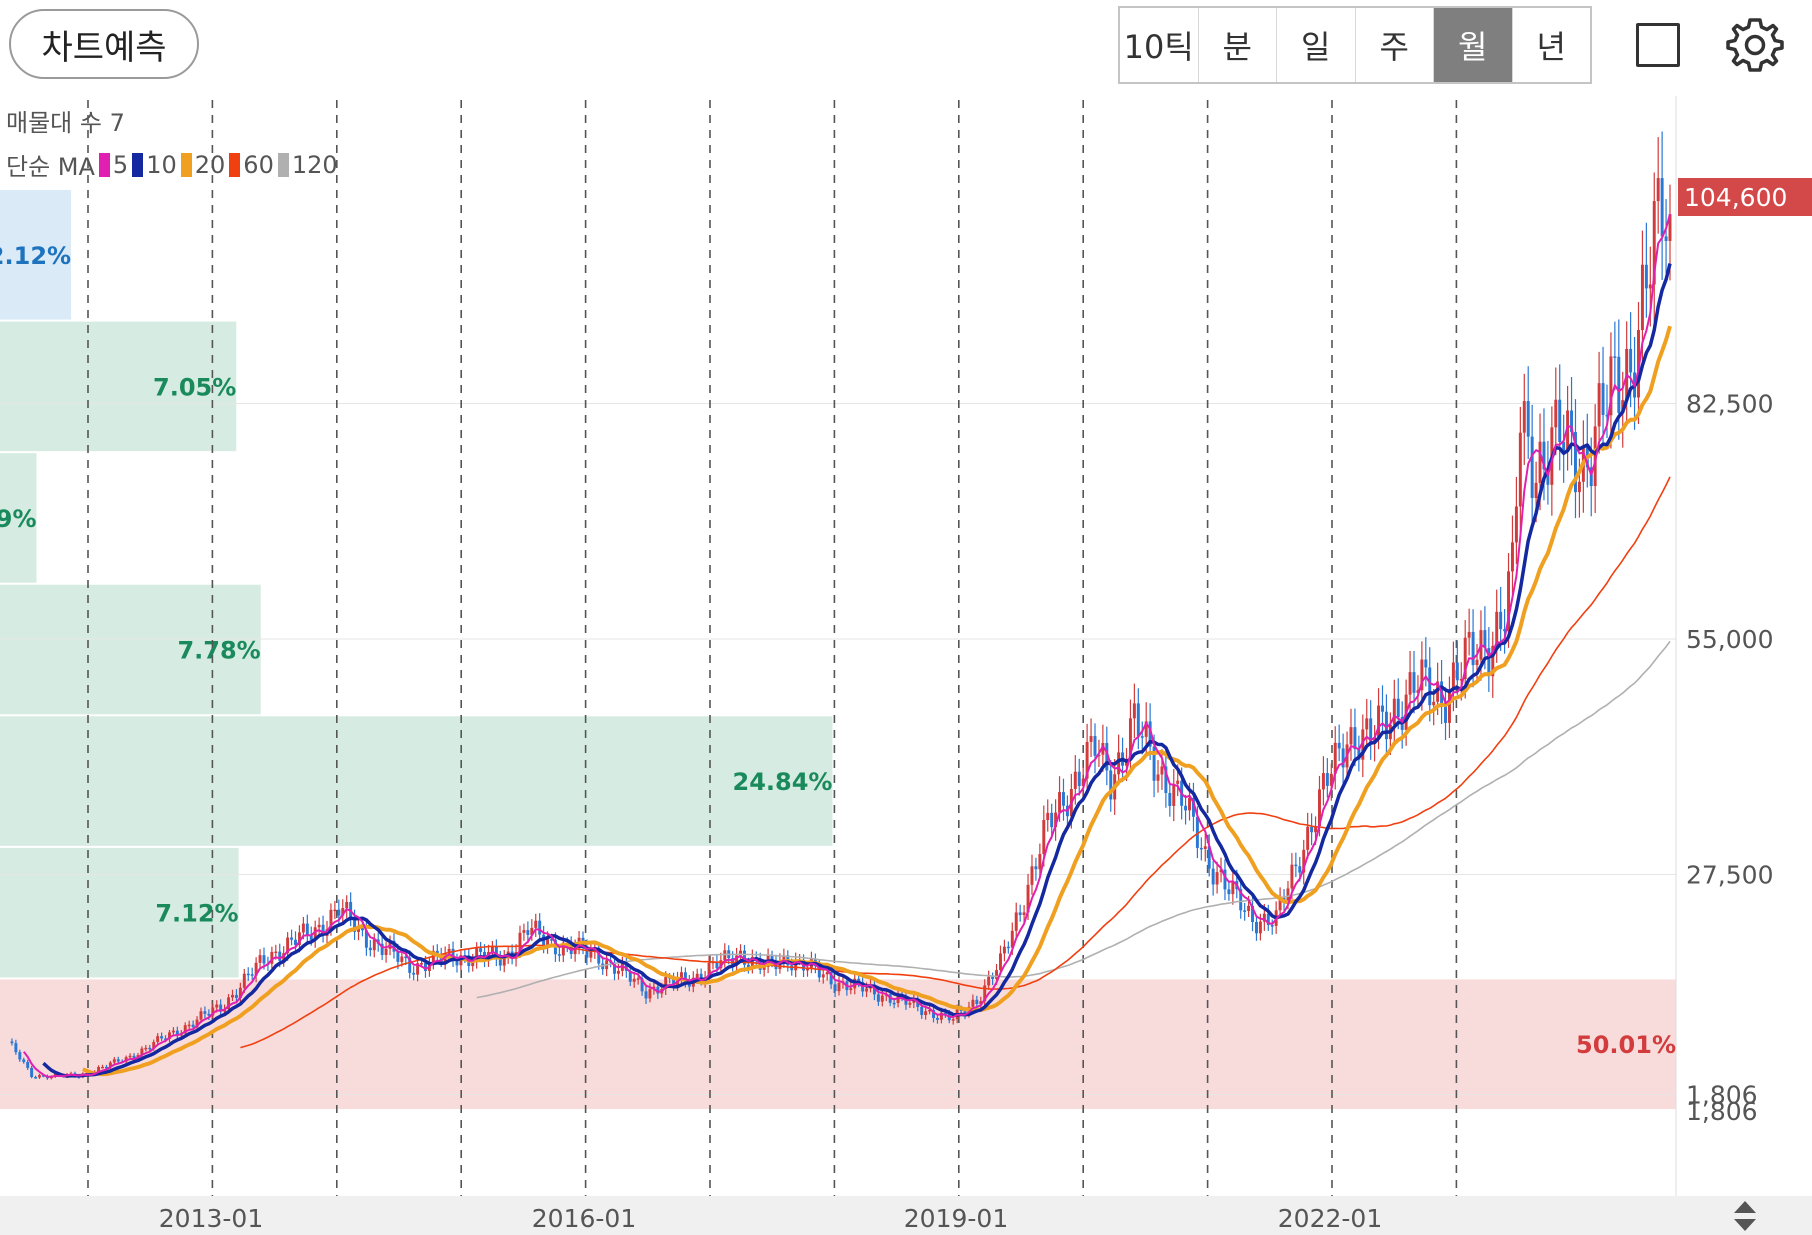 This screenshot has height=1235, width=1812. Describe the element at coordinates (1745, 197) in the screenshot. I see `current-price-tag` at that location.